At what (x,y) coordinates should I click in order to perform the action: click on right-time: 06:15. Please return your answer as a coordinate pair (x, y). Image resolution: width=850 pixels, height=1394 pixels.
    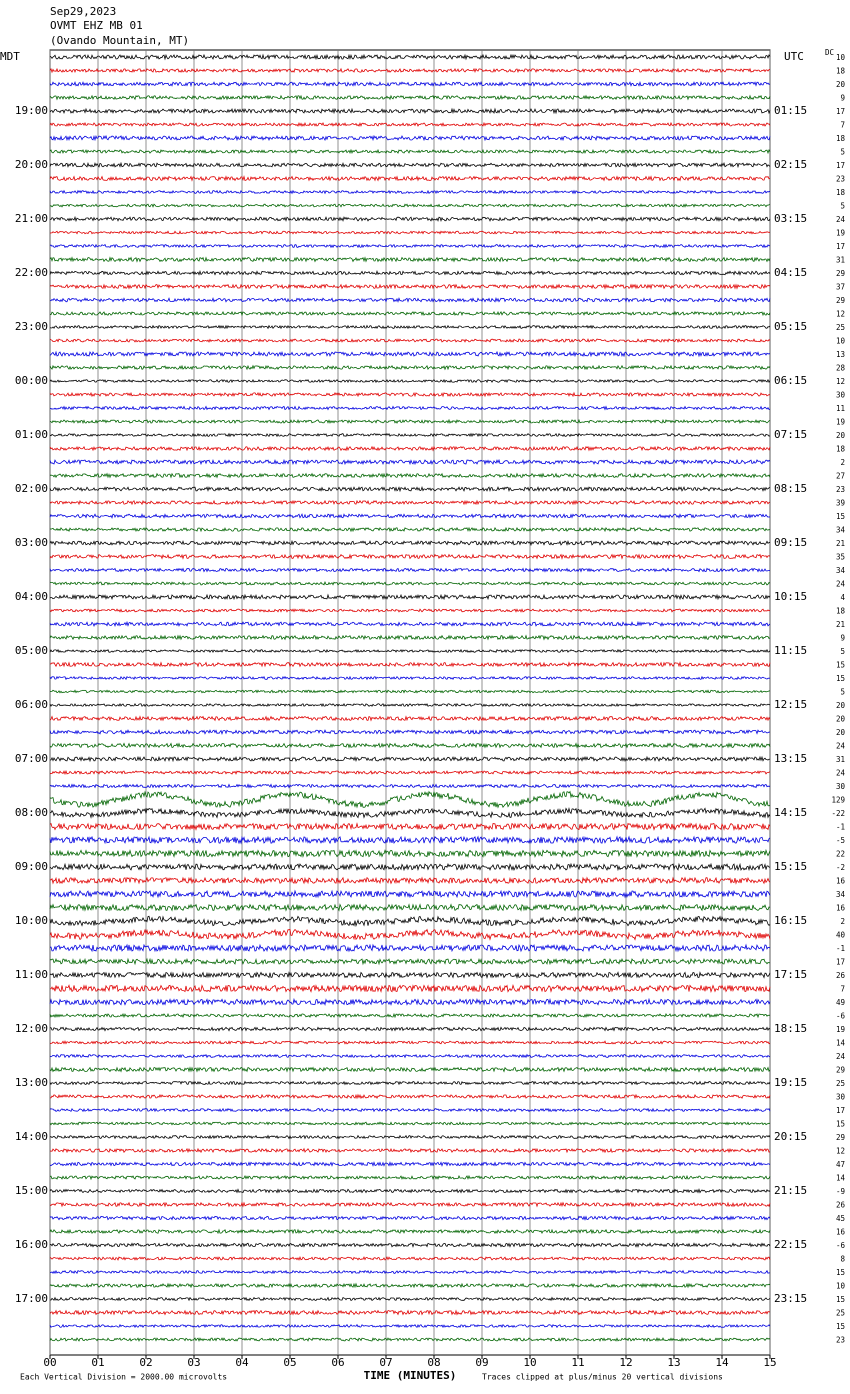
    Looking at the image, I should click on (790, 380).